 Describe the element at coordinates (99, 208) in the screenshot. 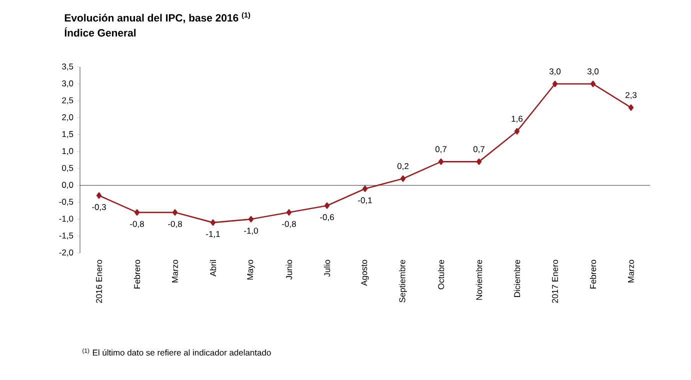

I see `data-label: -0,3` at that location.